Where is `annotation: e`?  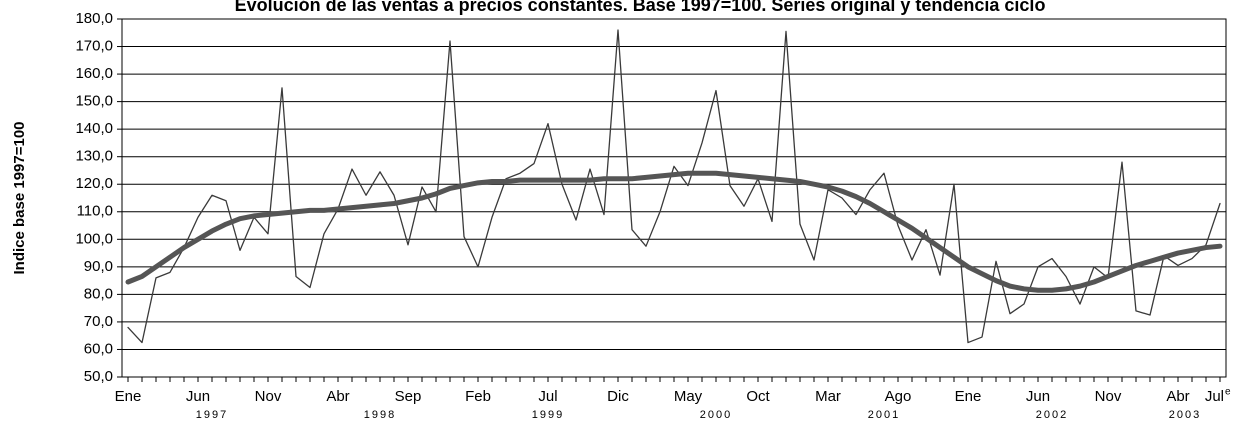 annotation: e is located at coordinates (1228, 392).